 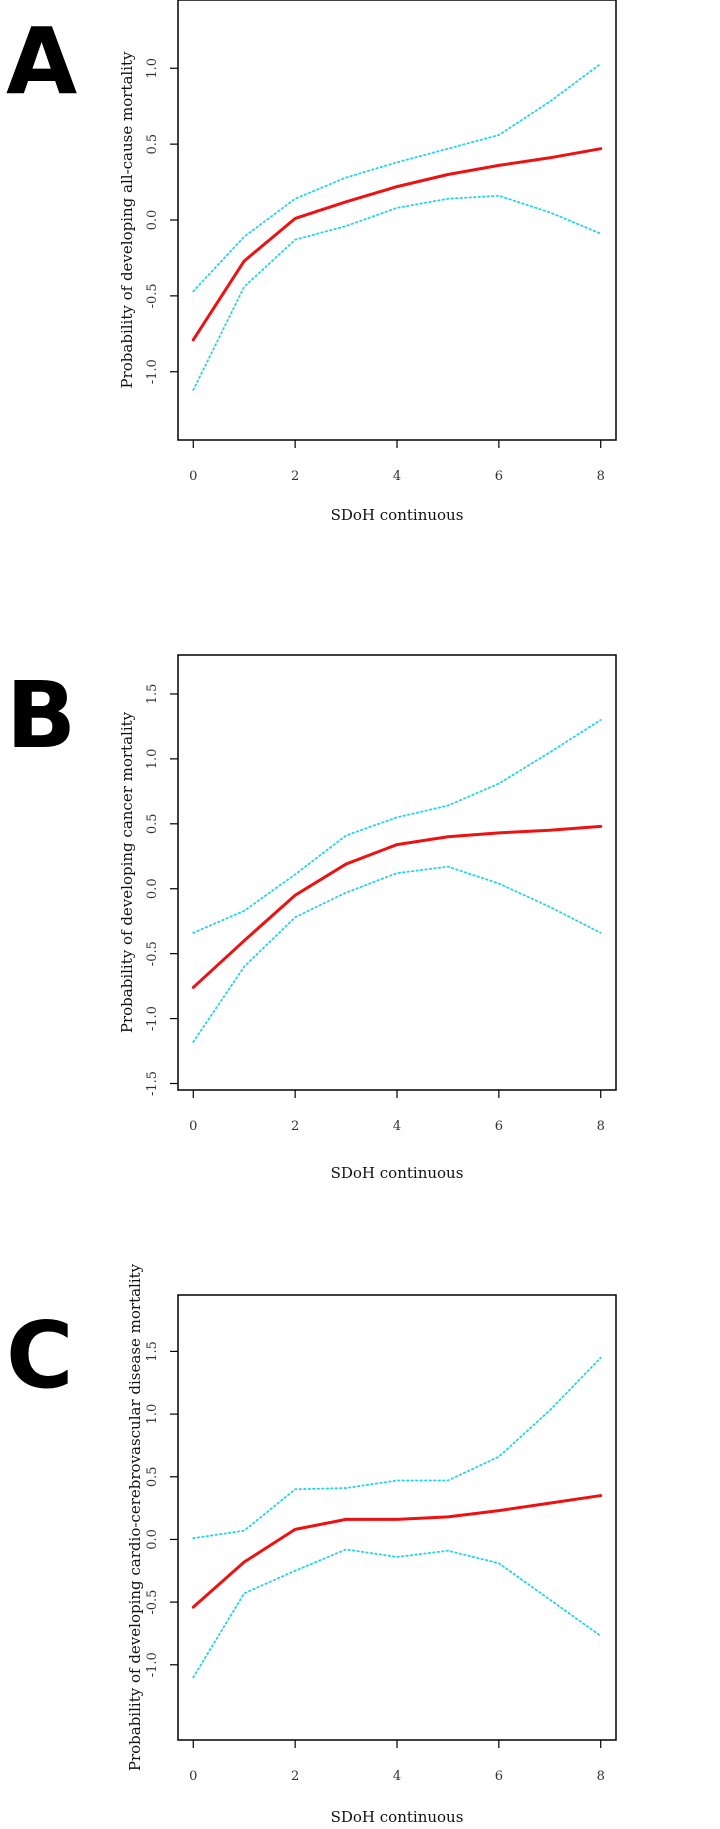 I want to click on y-tick-label: -1.5, so click(x=152, y=1083).